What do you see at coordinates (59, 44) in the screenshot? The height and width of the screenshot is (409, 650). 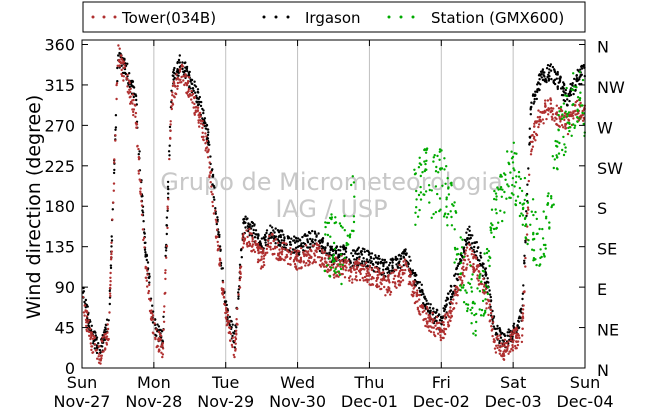 I see `y-tick-label: 360` at bounding box center [59, 44].